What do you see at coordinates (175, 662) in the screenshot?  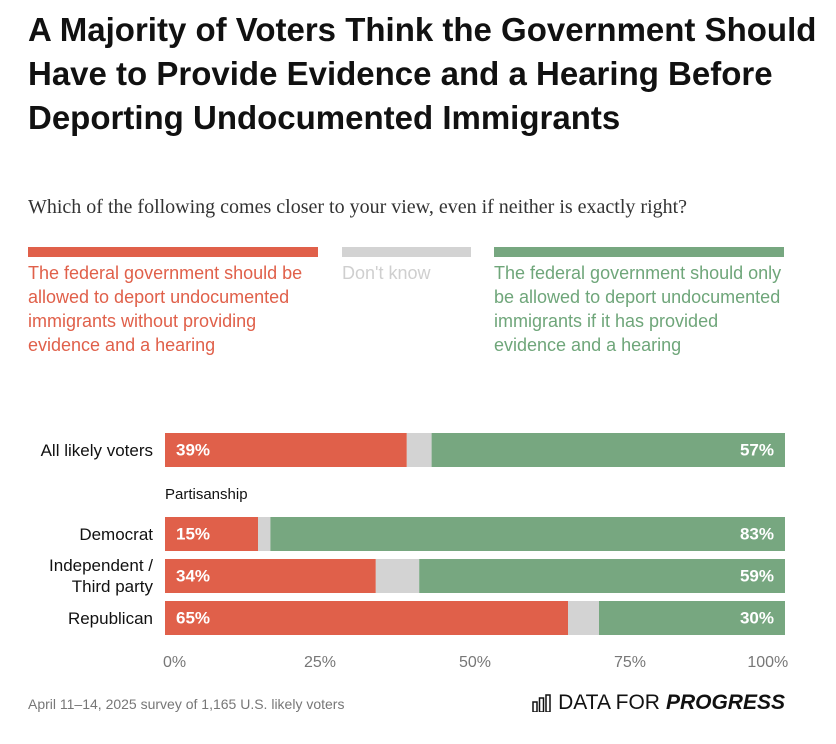 I see `x-tick-label: 0%` at bounding box center [175, 662].